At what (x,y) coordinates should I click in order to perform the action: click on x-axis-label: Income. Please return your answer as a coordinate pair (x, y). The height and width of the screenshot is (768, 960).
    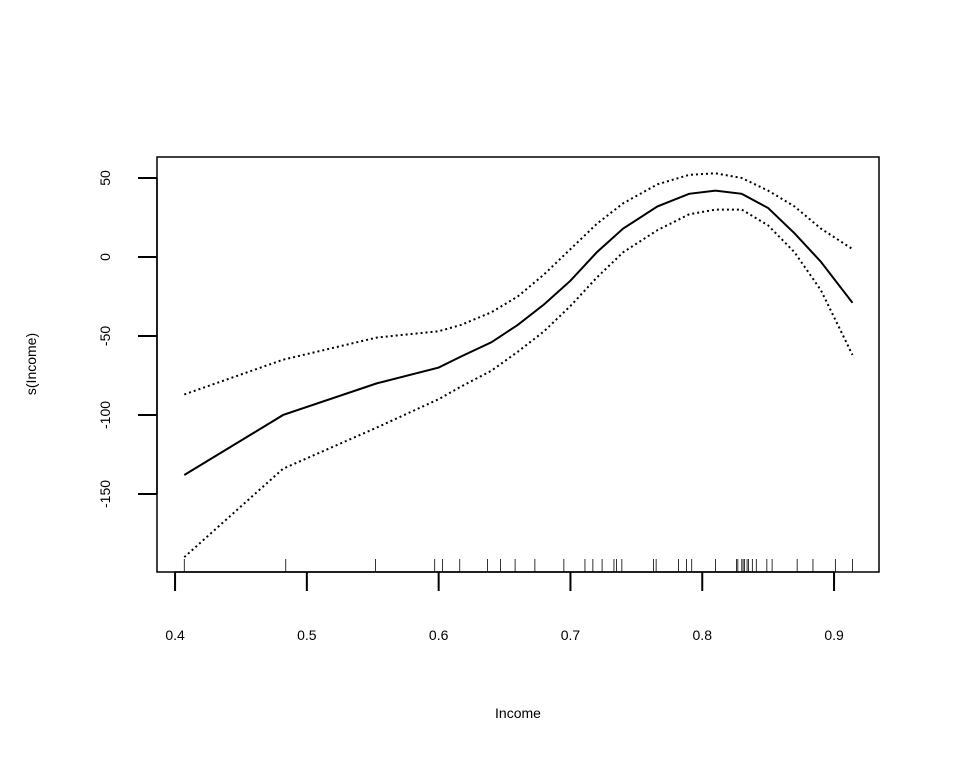
    Looking at the image, I should click on (518, 713).